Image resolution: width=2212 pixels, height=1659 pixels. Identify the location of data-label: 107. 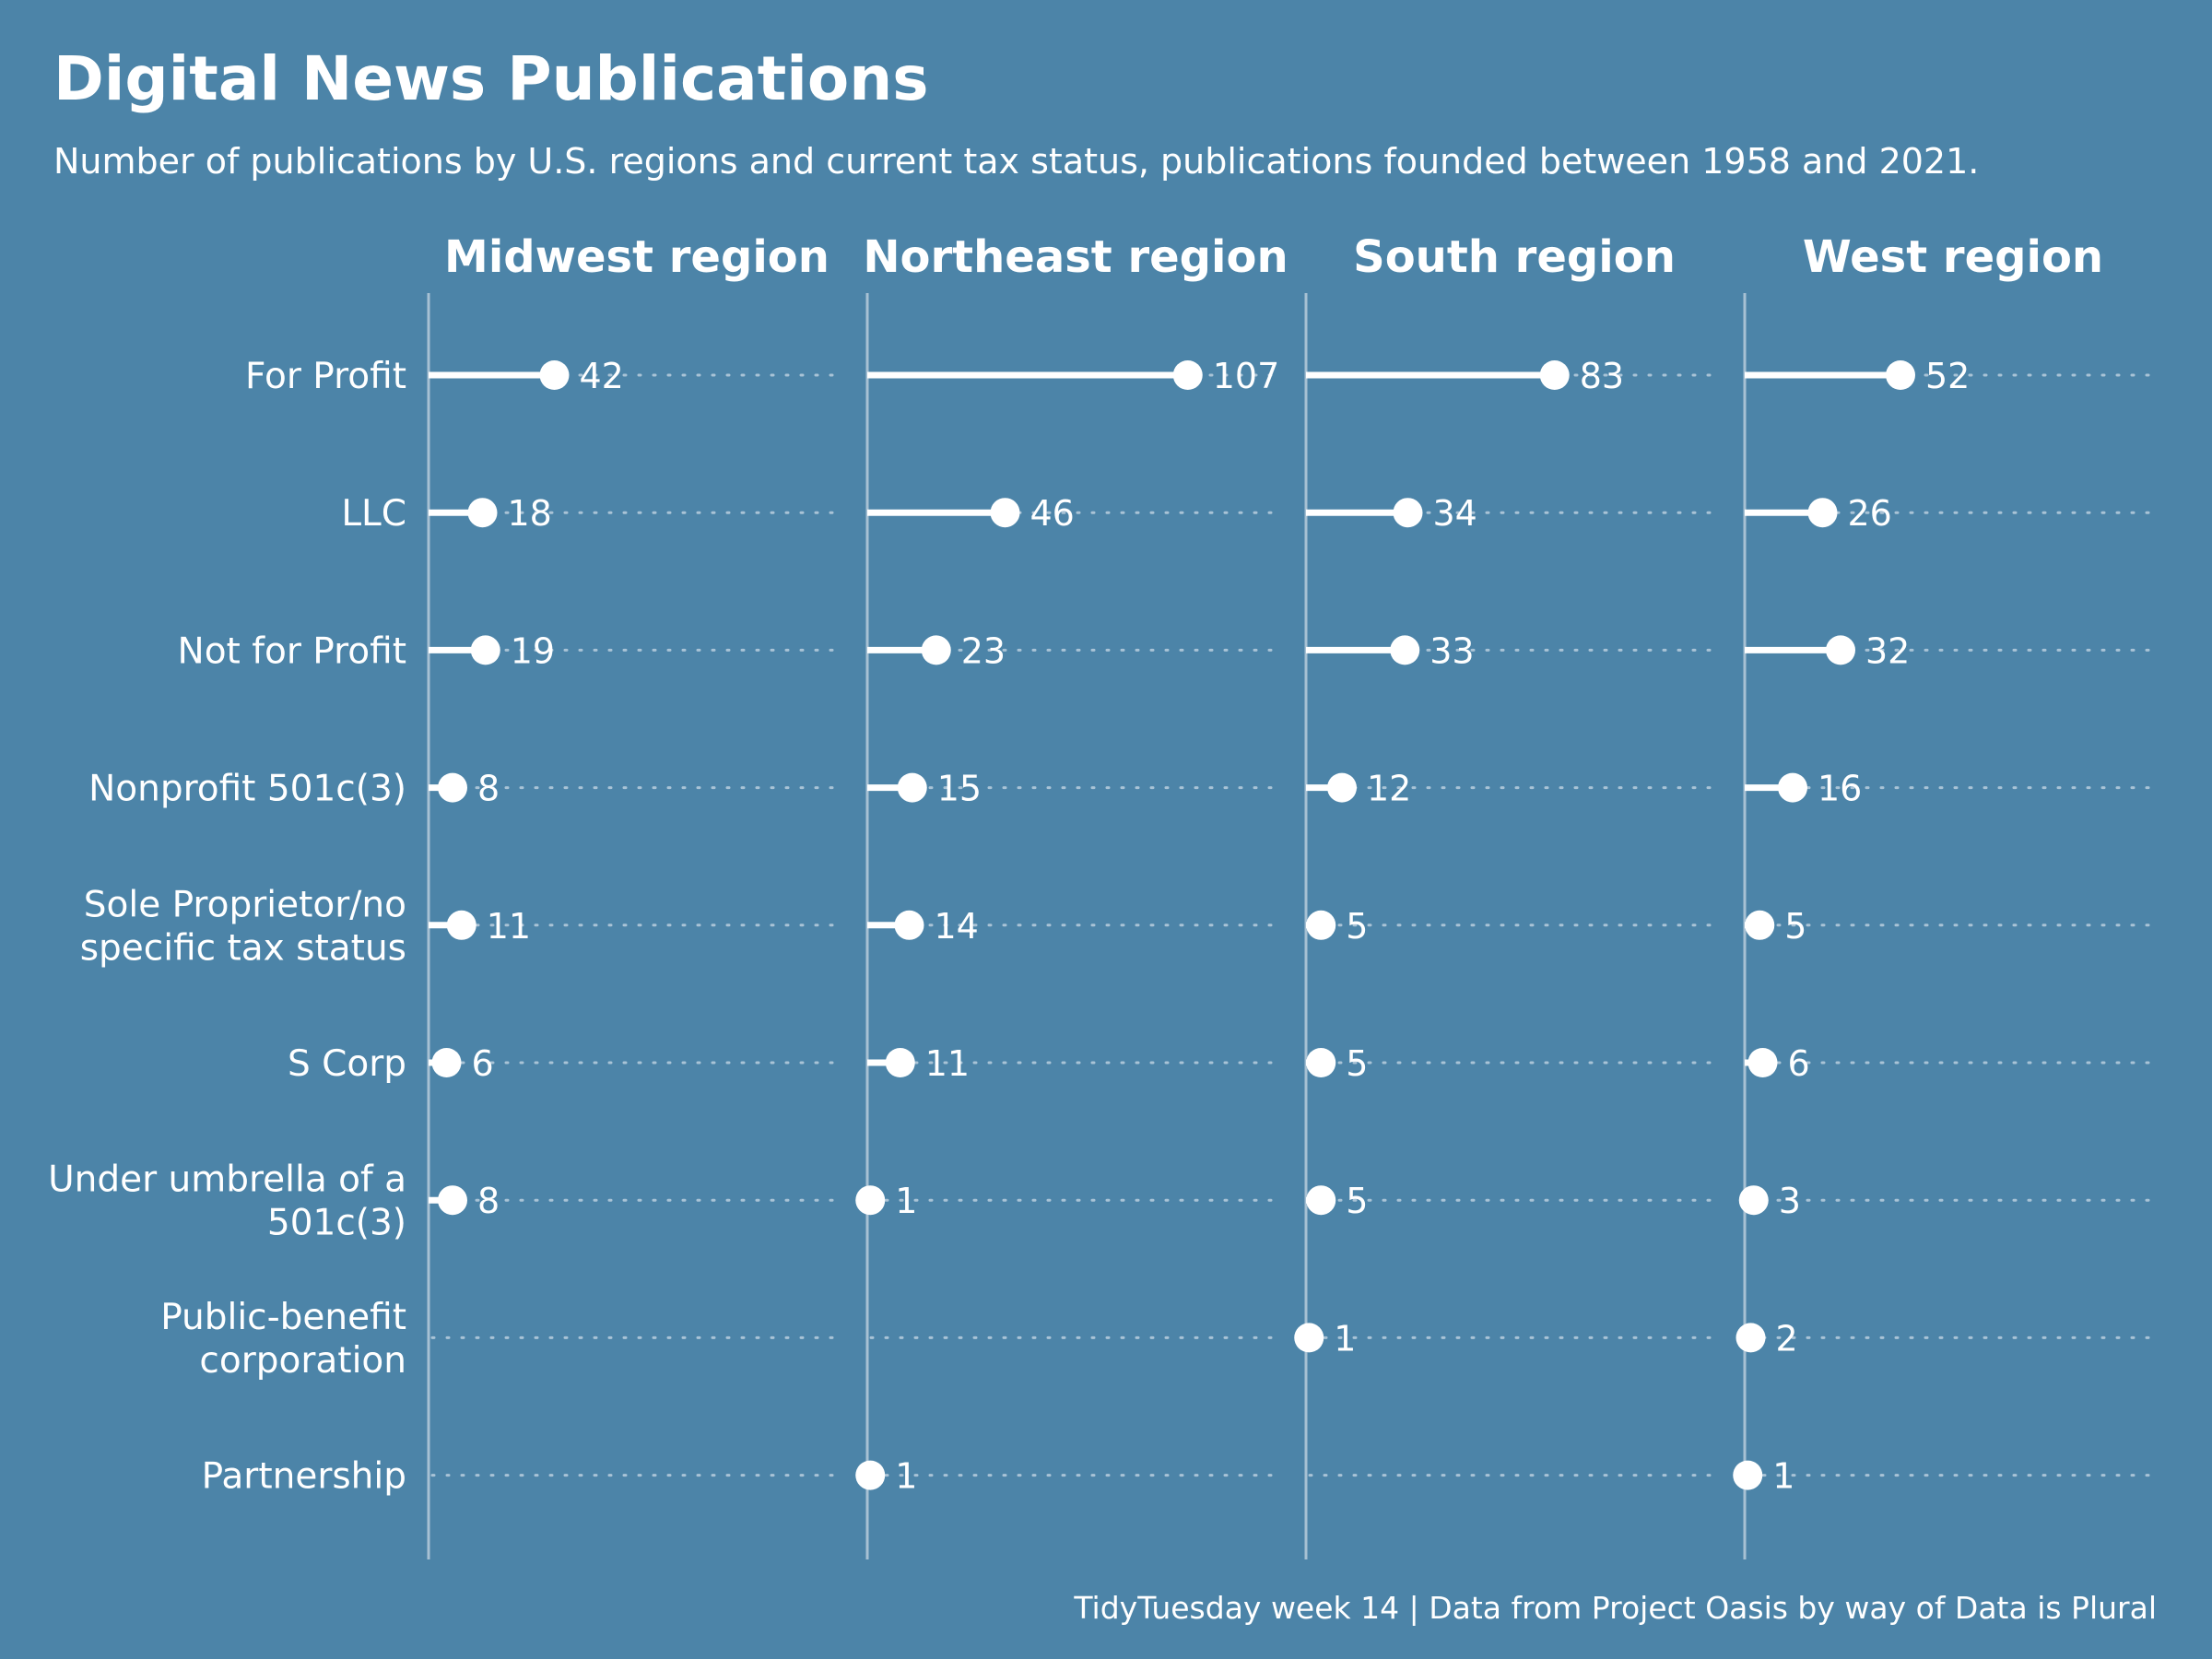
(1246, 376).